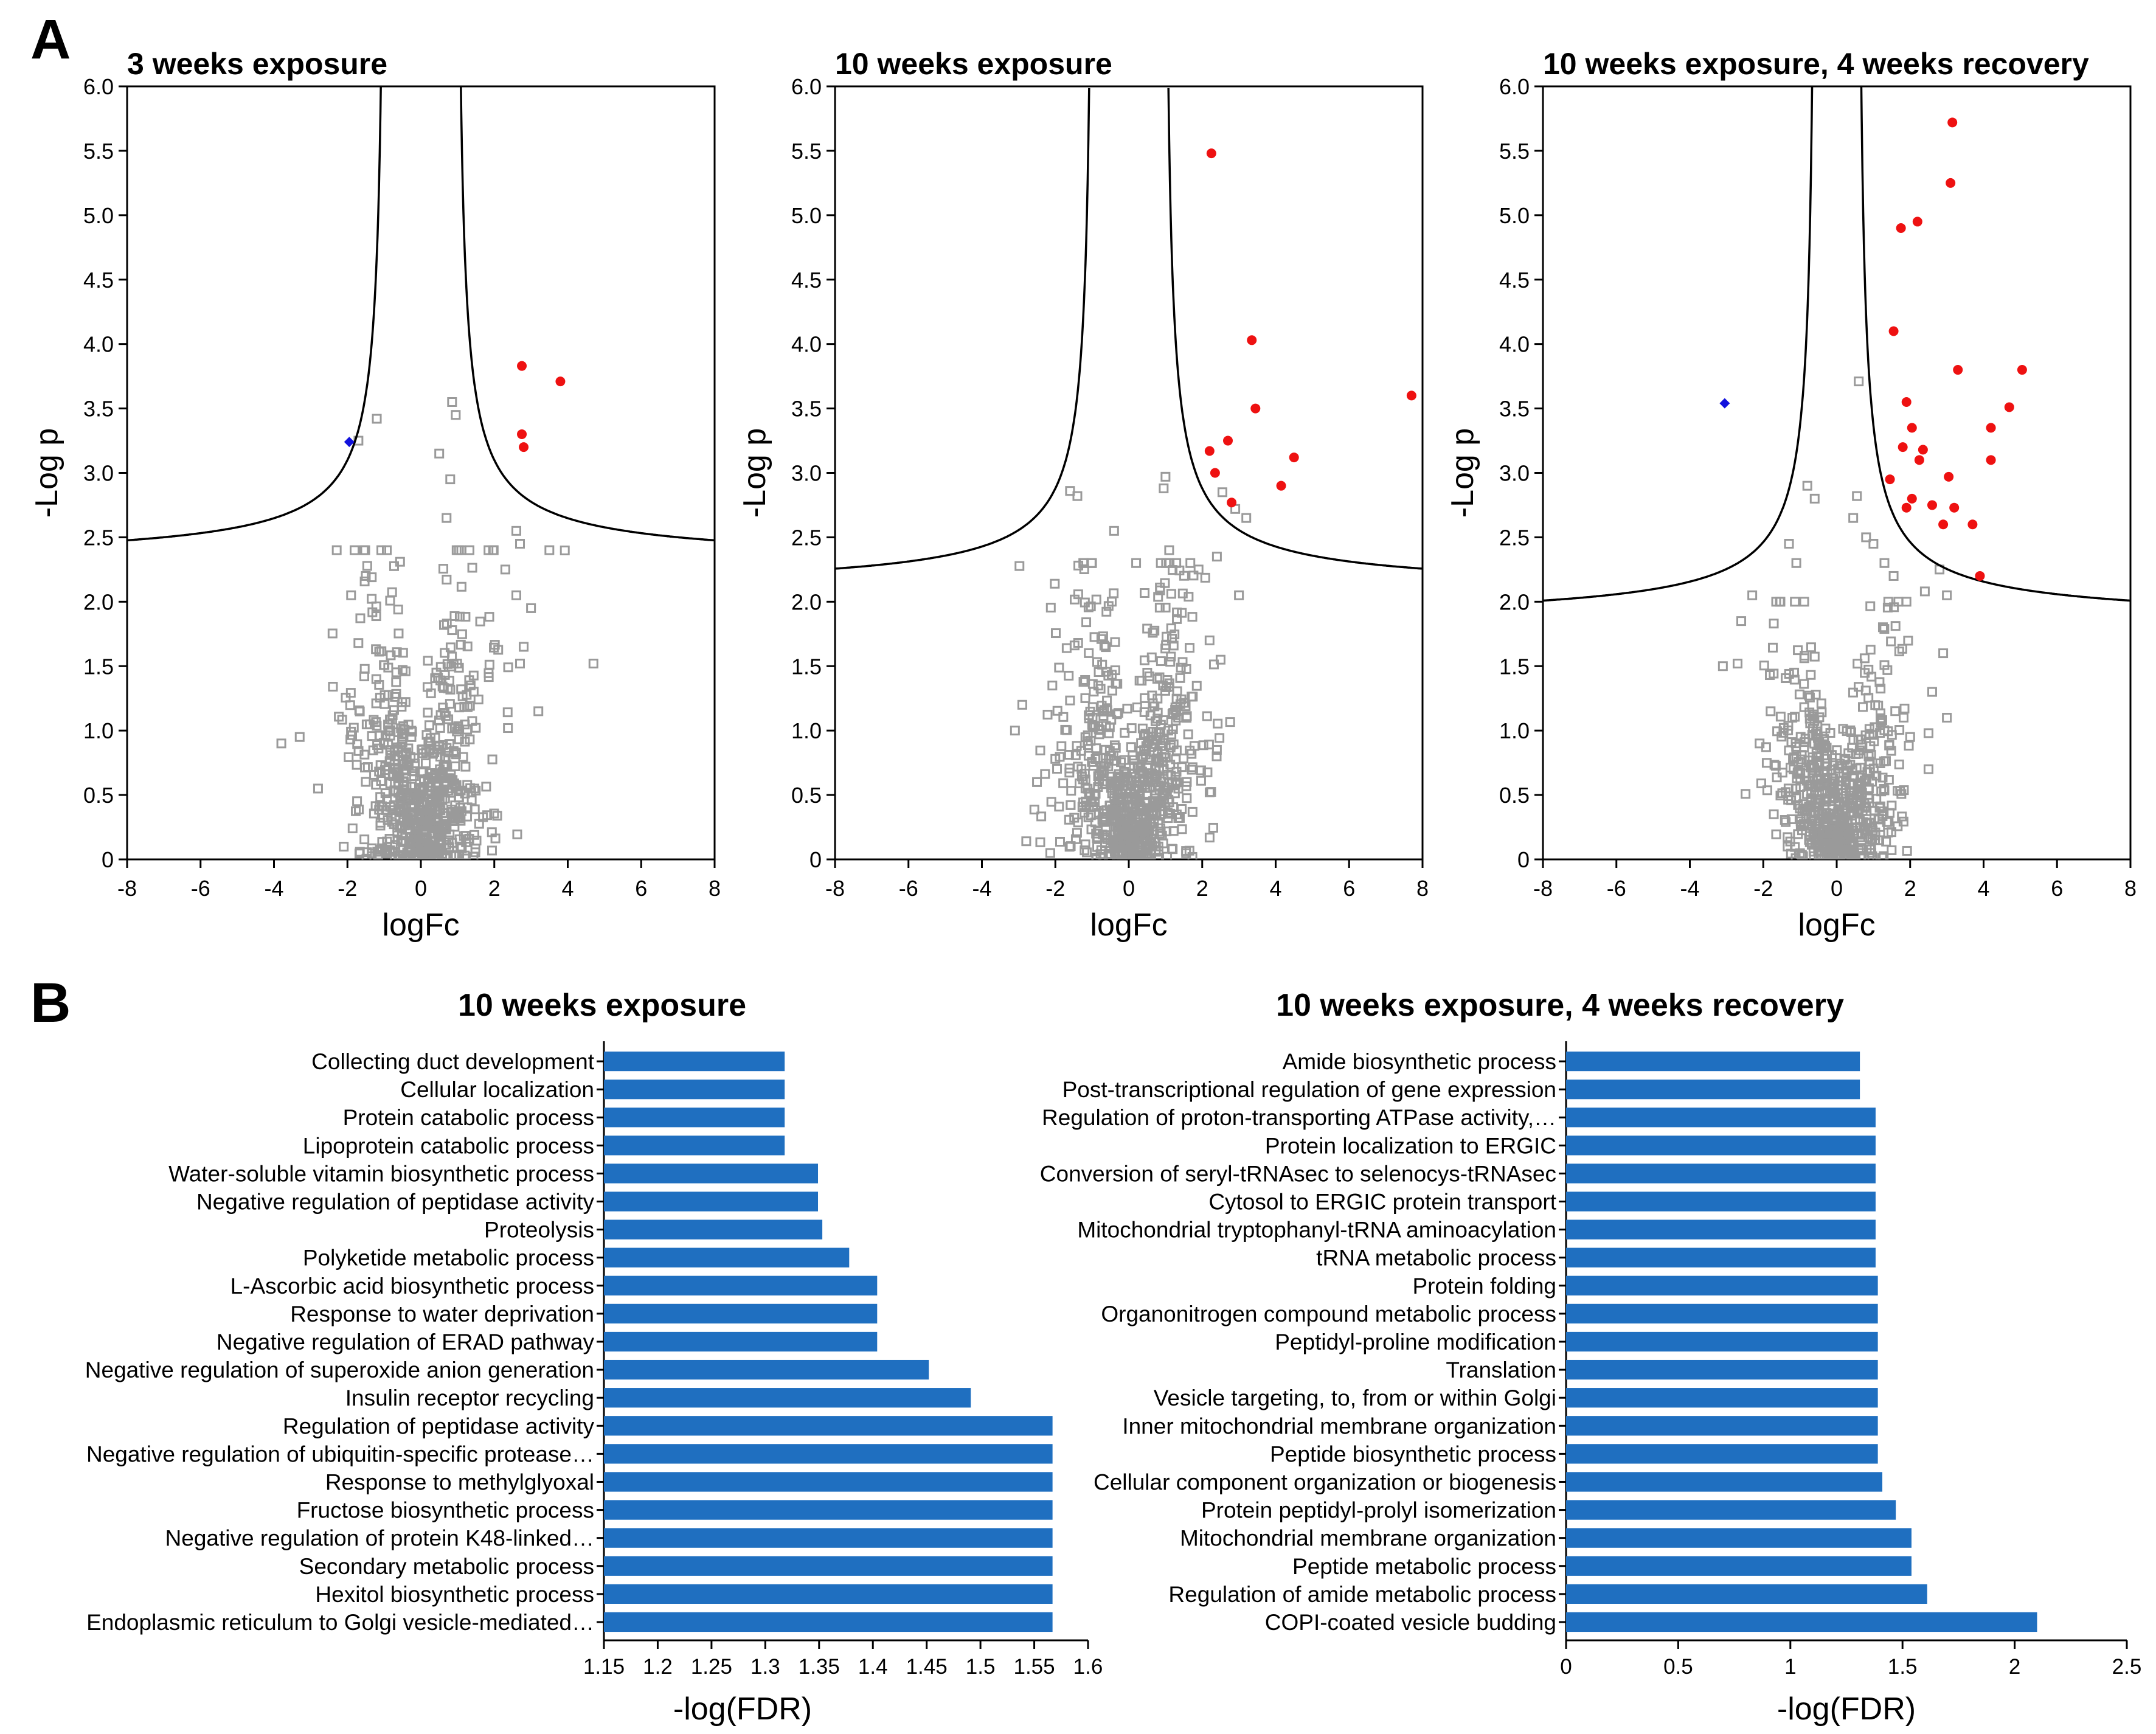 This screenshot has width=2156, height=1734. What do you see at coordinates (1416, 1342) in the screenshot?
I see `category-label: Peptidyl-proline modification` at bounding box center [1416, 1342].